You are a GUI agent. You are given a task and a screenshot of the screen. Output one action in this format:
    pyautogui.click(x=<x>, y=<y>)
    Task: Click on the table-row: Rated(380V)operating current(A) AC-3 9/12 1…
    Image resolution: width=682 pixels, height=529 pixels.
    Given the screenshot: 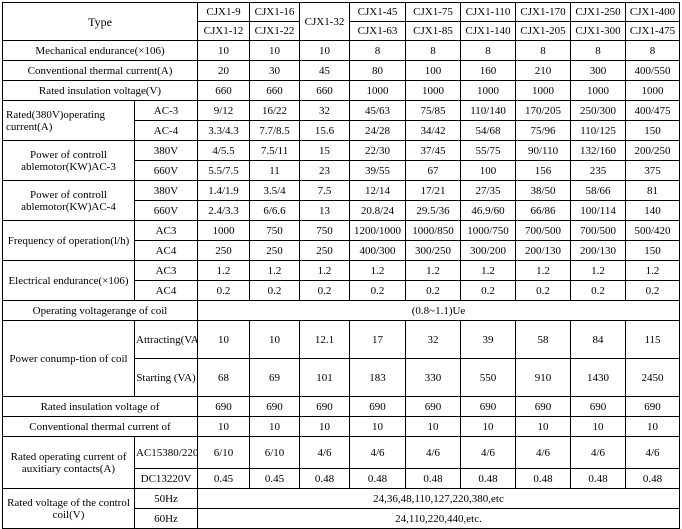 What is the action you would take?
    pyautogui.click(x=341, y=120)
    